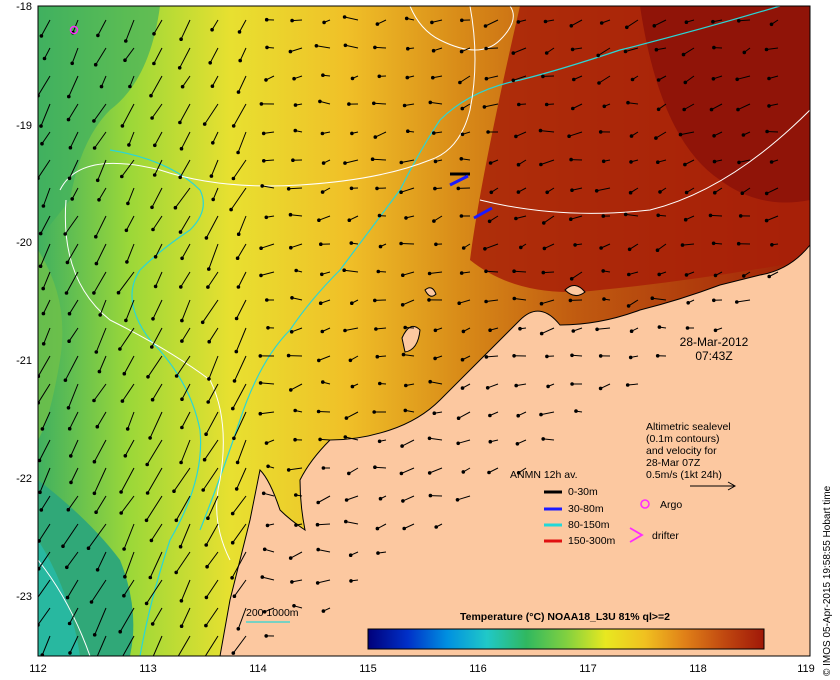 This screenshot has height=680, width=840. I want to click on colorbar-title: Temperature (°C) NOAA18_L3U 81% ql>=2, so click(565, 617).